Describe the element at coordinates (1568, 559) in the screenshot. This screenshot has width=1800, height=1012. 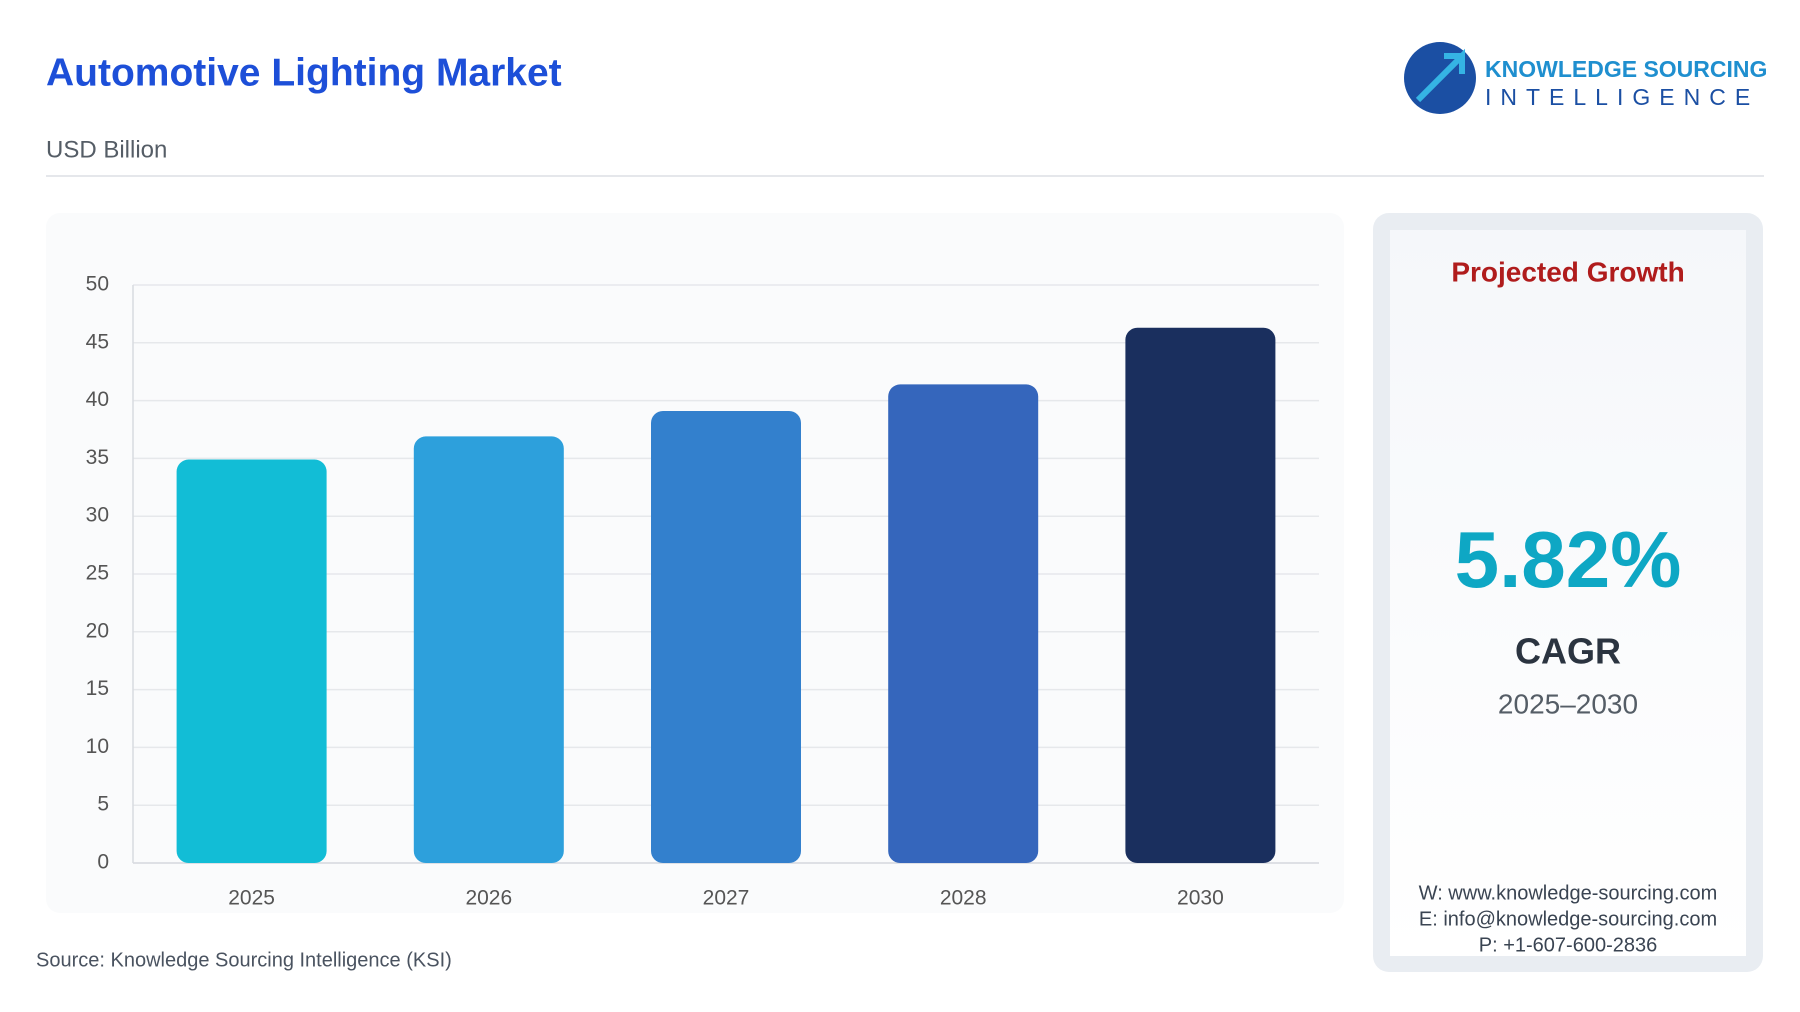
I see `cagr-value: 5.82%` at that location.